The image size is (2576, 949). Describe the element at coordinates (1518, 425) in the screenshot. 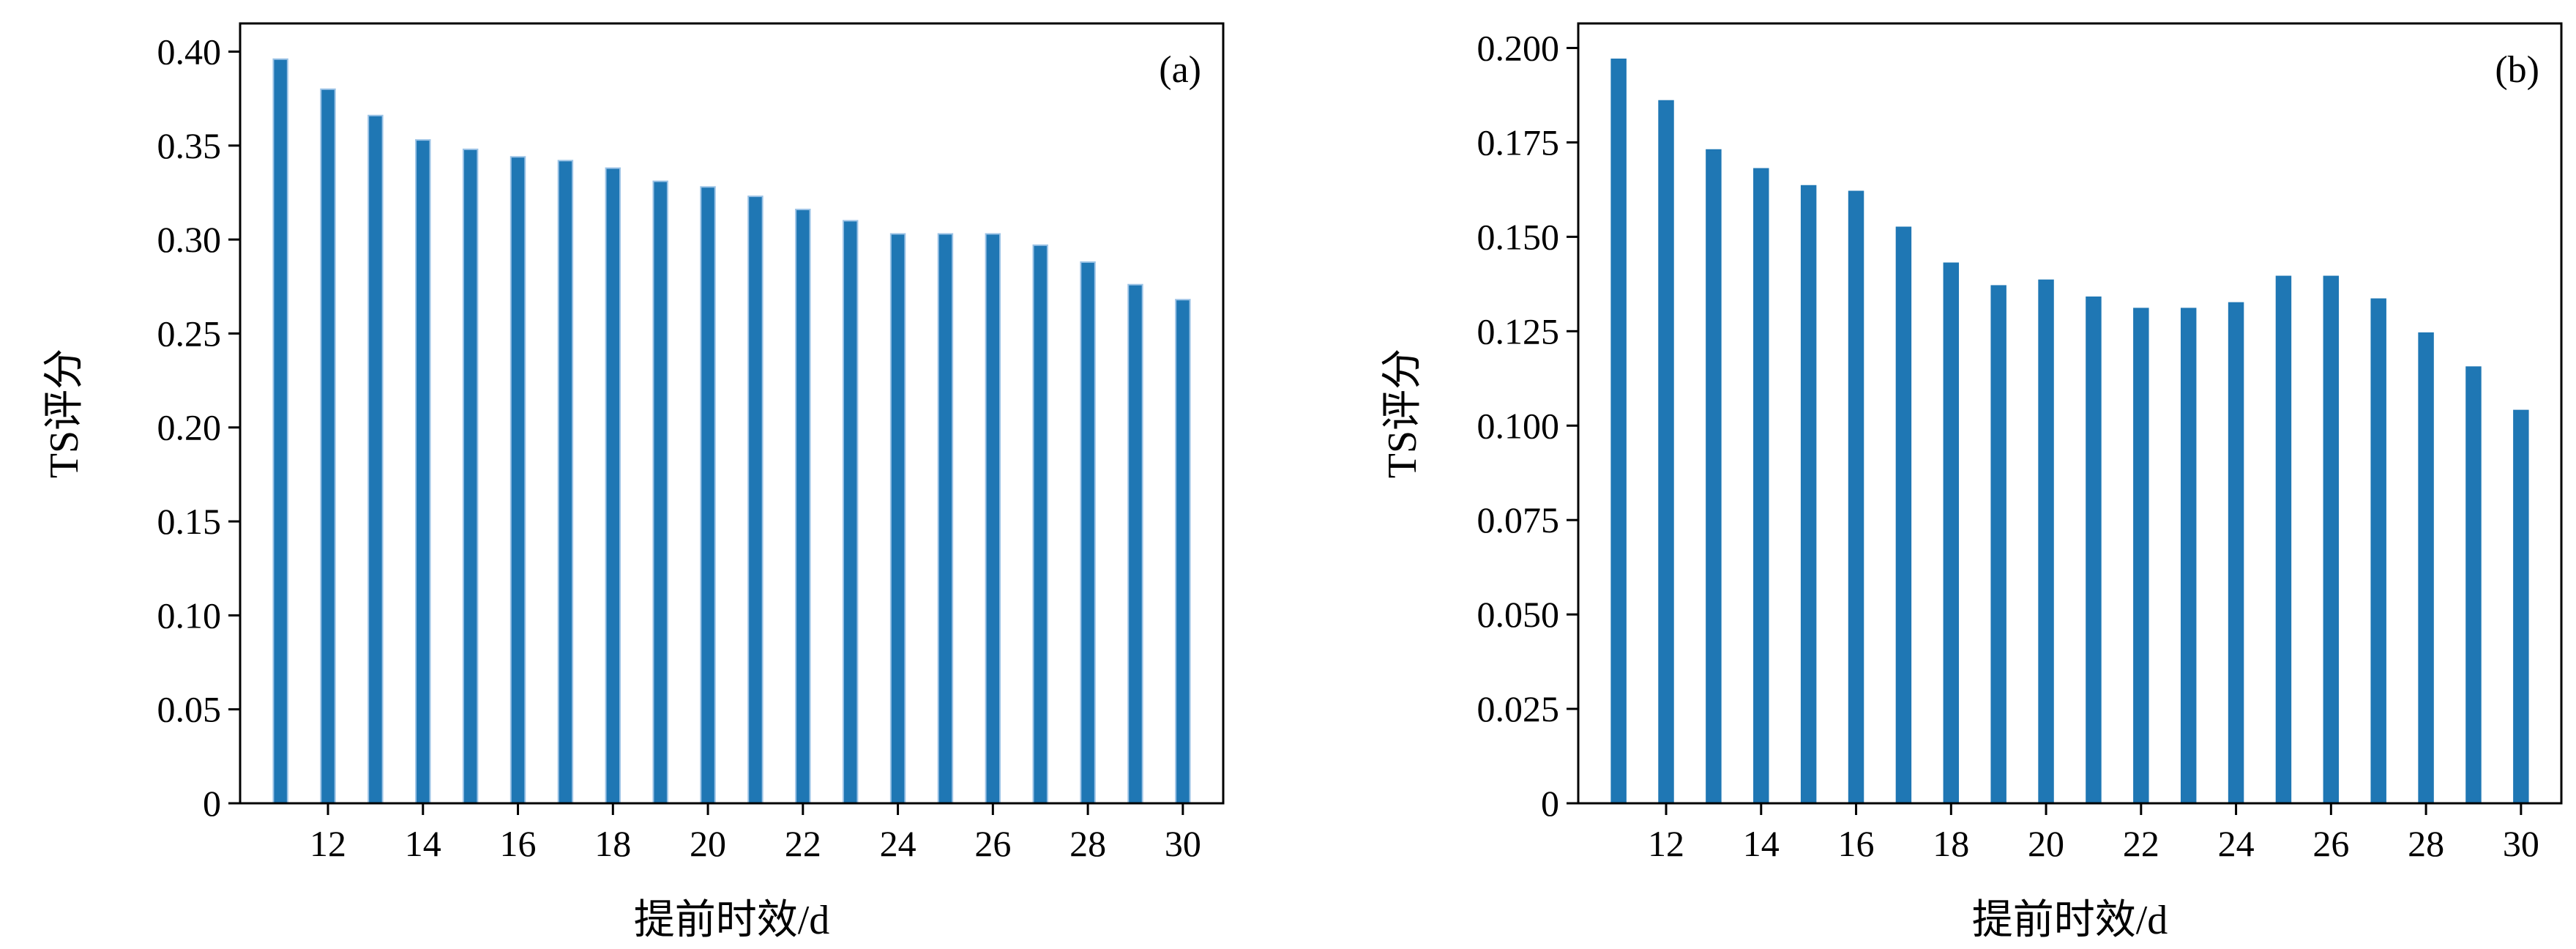

I see `panel-b-y-tick-label: 0.100` at that location.